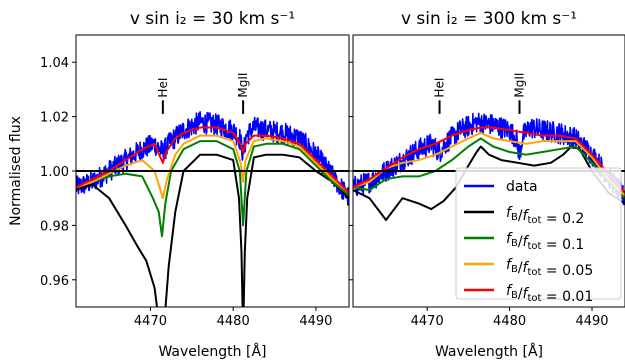 The height and width of the screenshot is (363, 625). I want to click on legend-label-2: fB/ftot = 0.1, so click(545, 242).